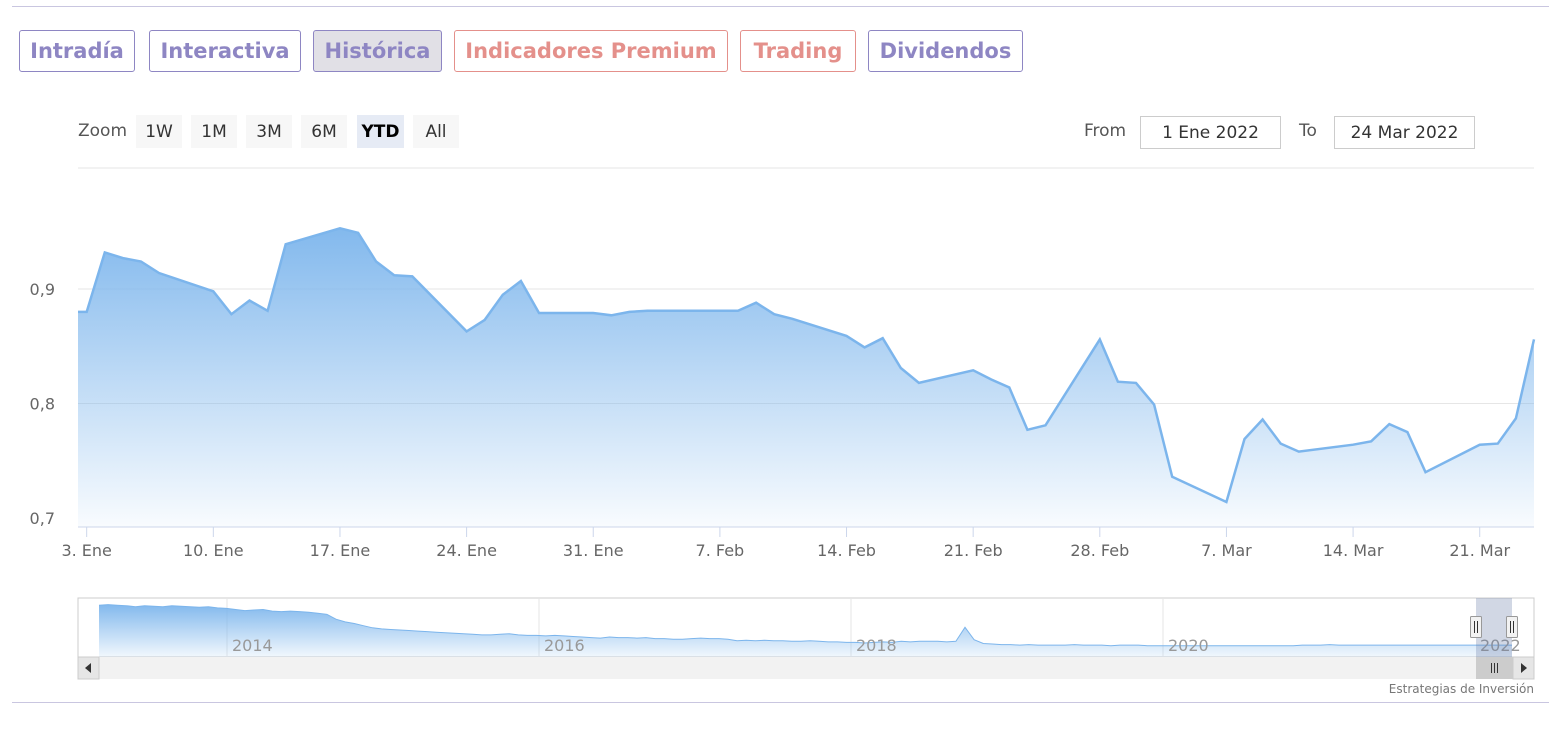  I want to click on navigator-labels: 2014 2016 2018 2020 2022, so click(876, 645).